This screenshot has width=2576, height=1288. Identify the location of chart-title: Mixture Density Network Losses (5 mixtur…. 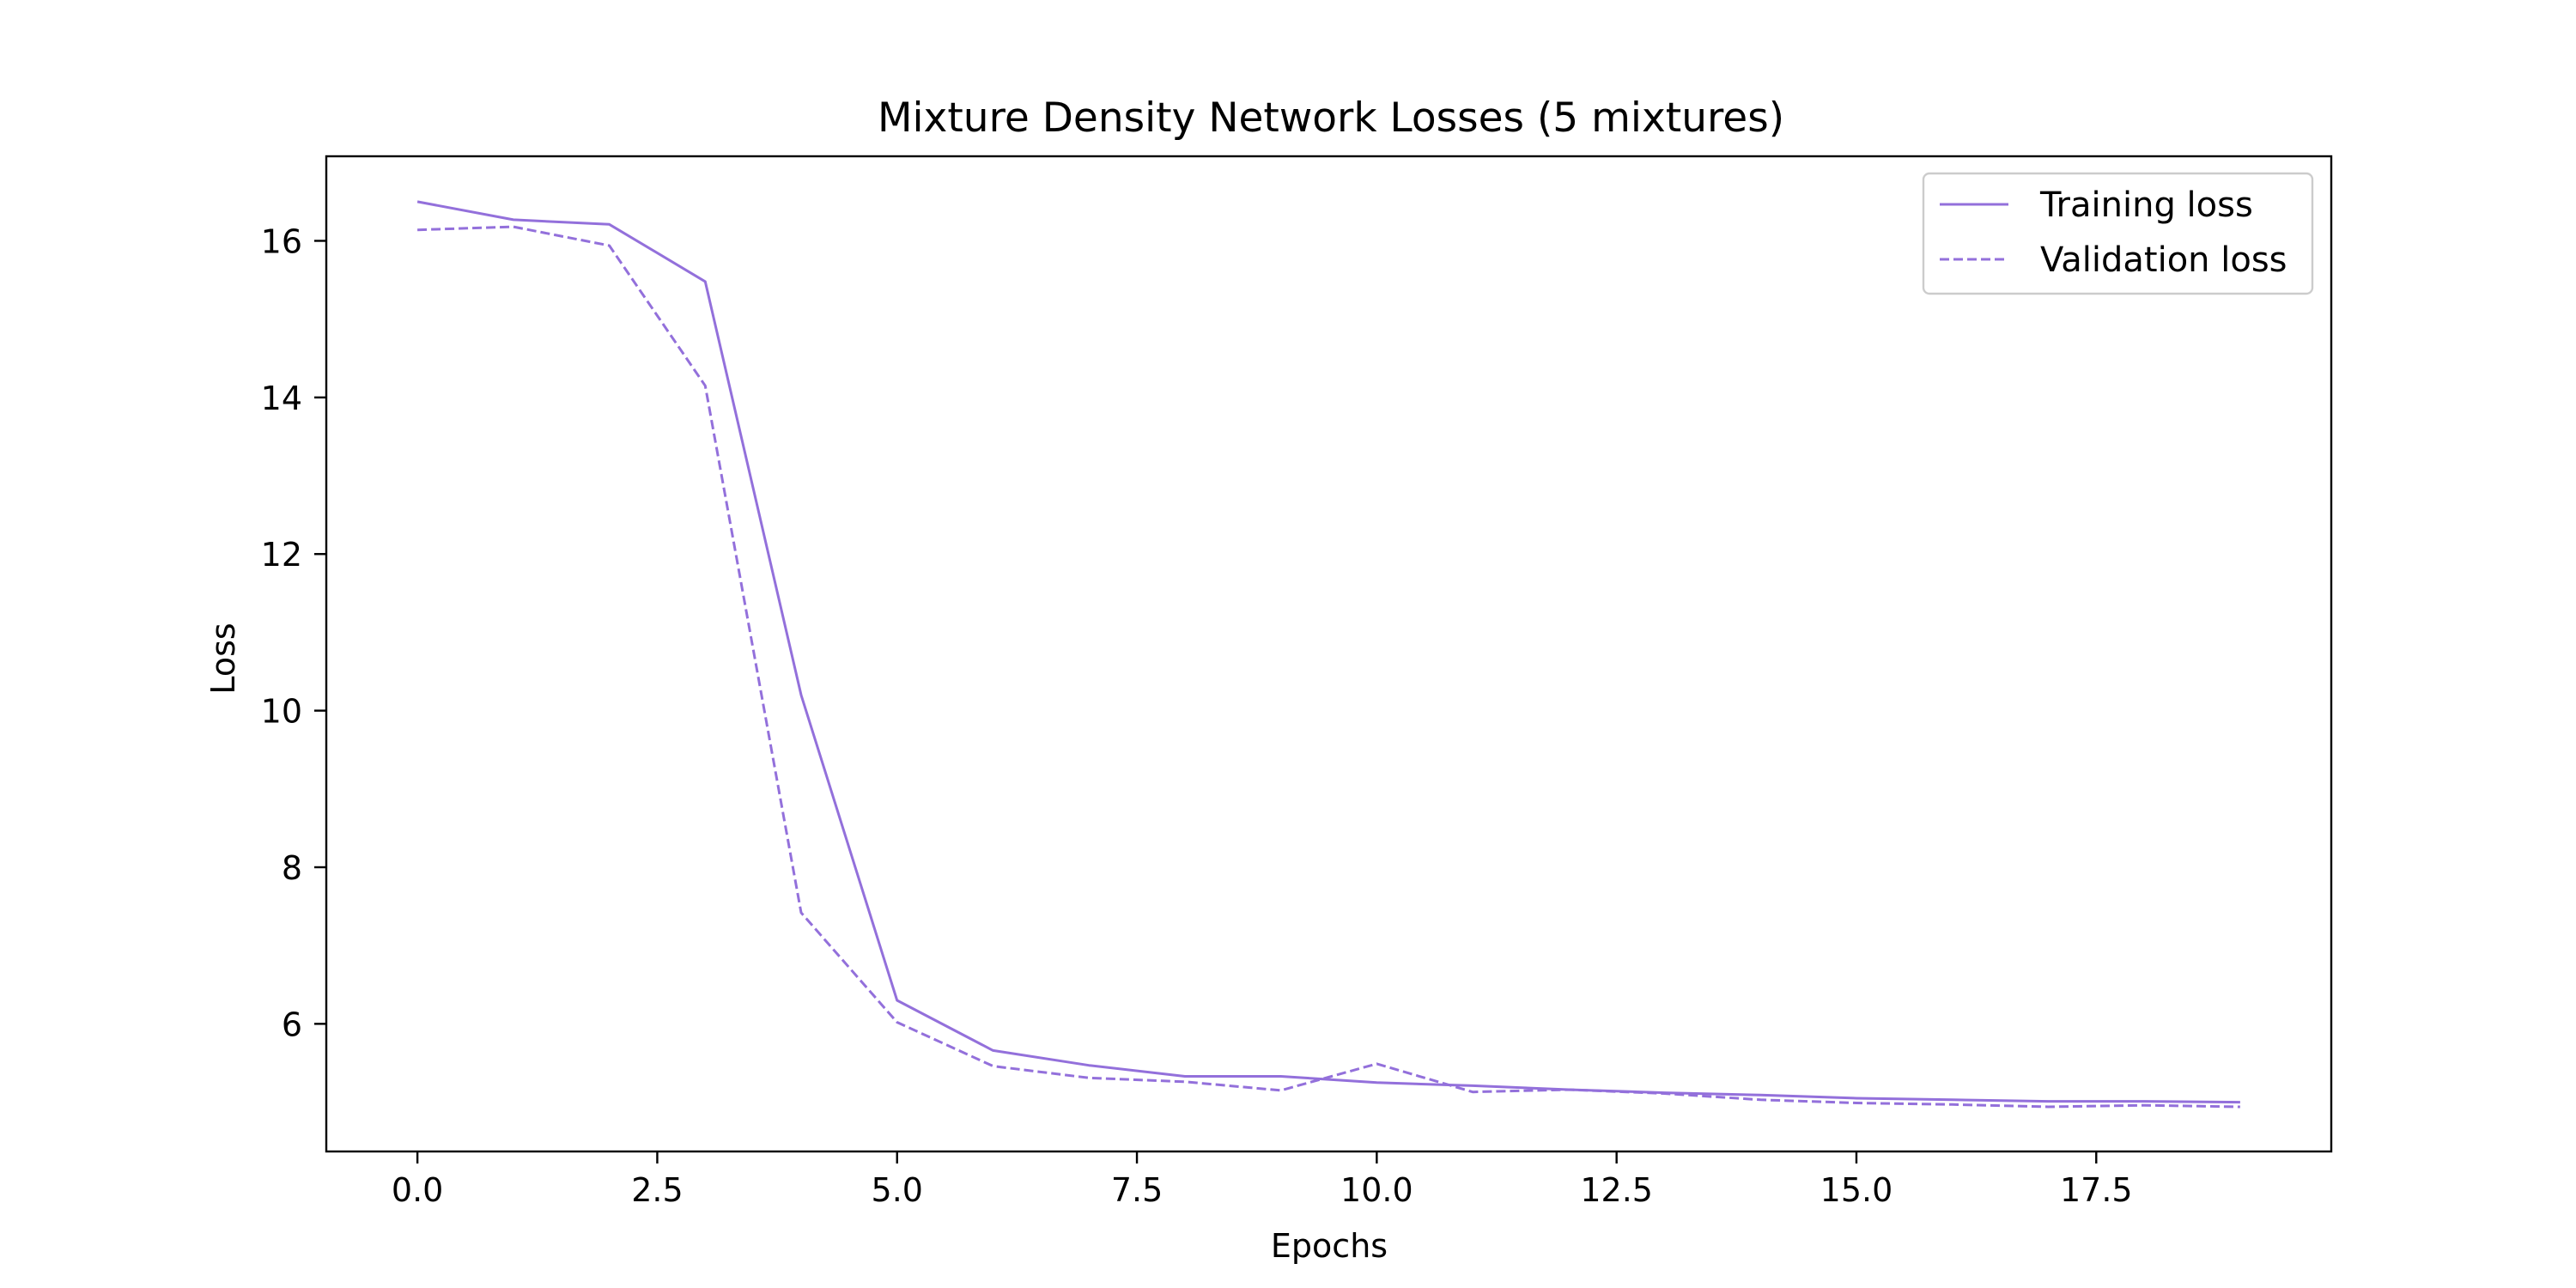
(1331, 118).